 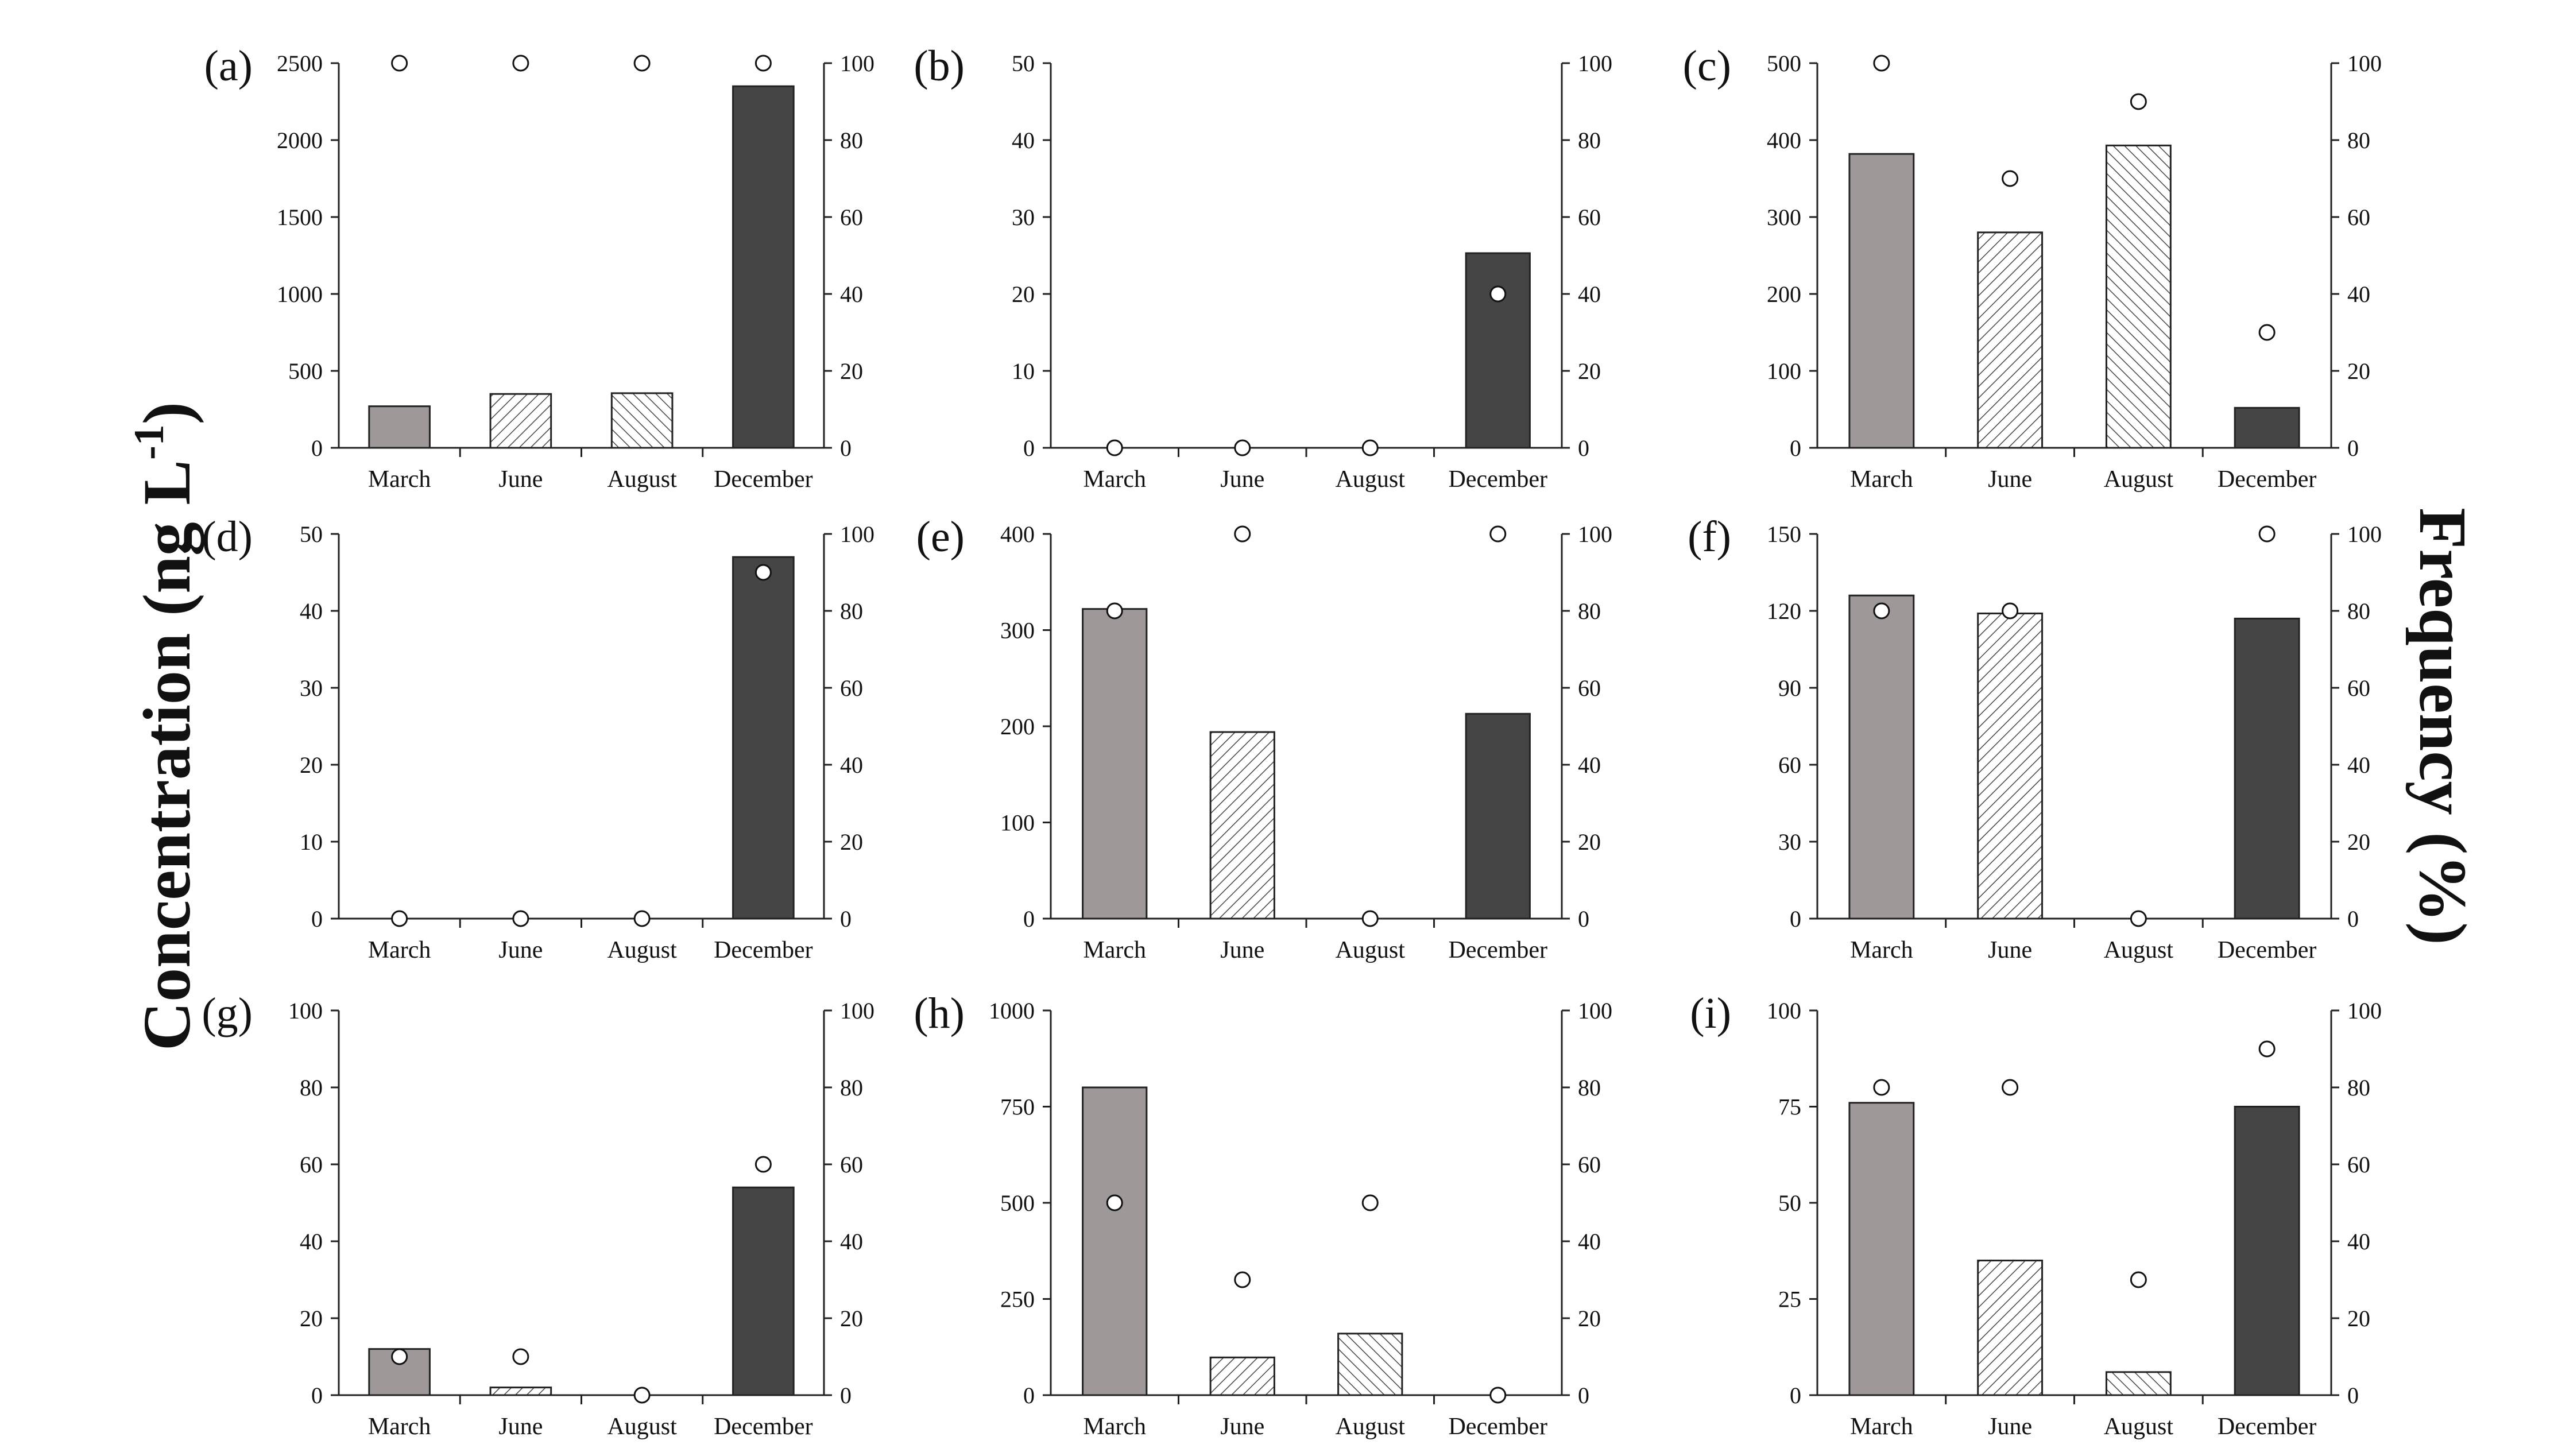 I want to click on left-tick-label: 50, so click(x=1790, y=1203).